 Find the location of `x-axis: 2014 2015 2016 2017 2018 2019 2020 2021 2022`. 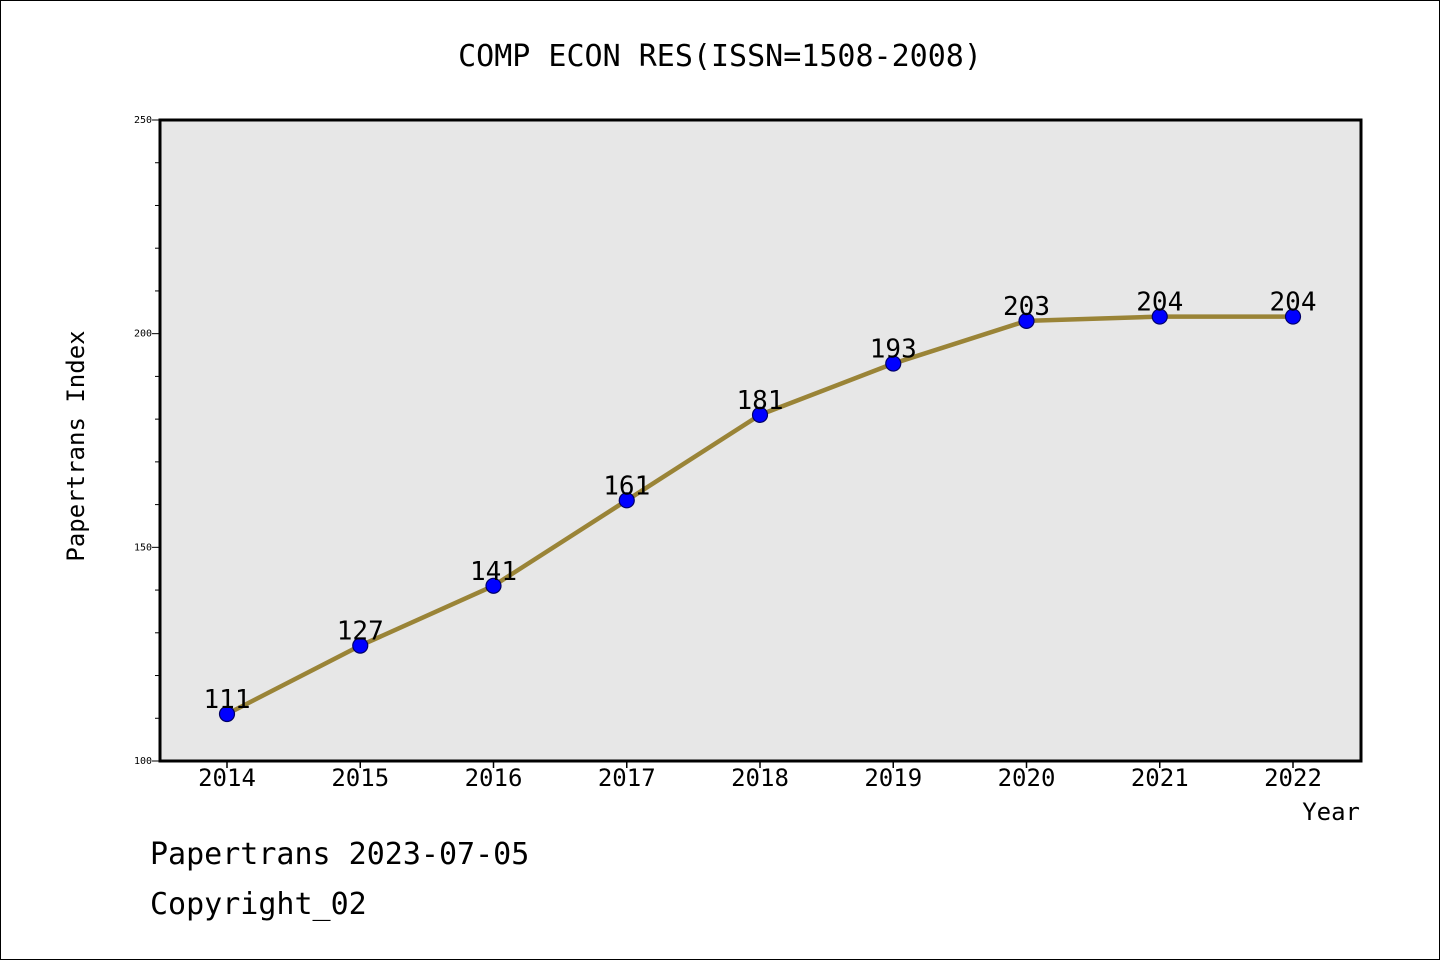

x-axis: 2014 2015 2016 2017 2018 2019 2020 2021 2022 is located at coordinates (760, 776).